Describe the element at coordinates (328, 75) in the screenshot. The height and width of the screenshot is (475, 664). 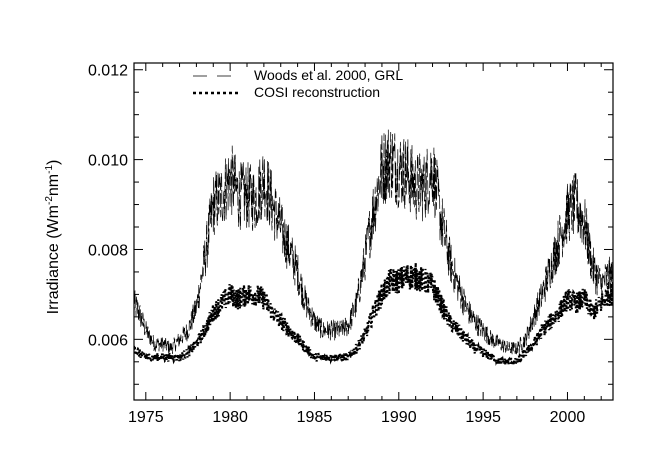
I see `legend-label: Woods et al. 2000, GRL` at that location.